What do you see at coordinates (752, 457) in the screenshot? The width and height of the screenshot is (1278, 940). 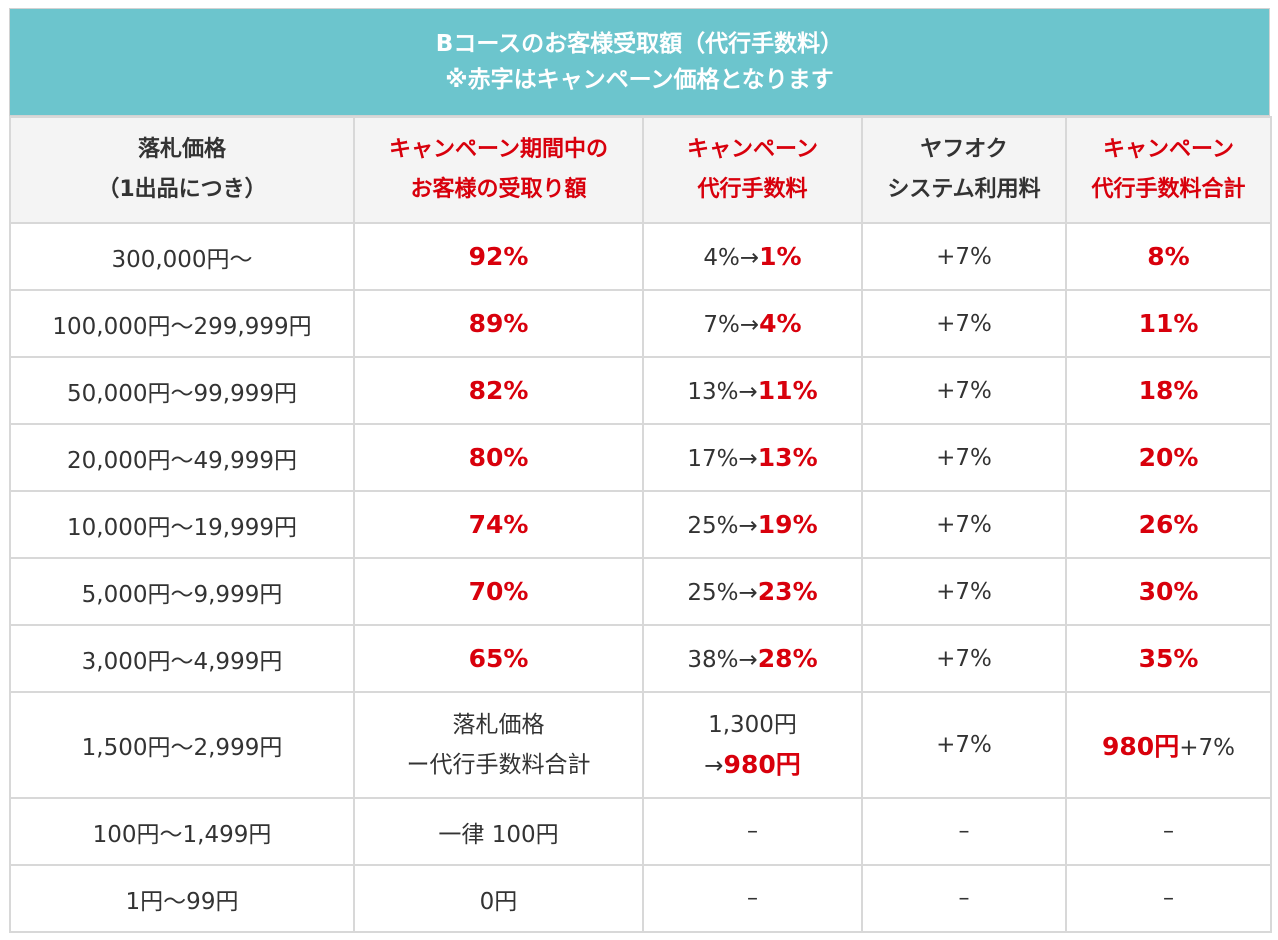 I see `fee-cell: 17%→13%` at bounding box center [752, 457].